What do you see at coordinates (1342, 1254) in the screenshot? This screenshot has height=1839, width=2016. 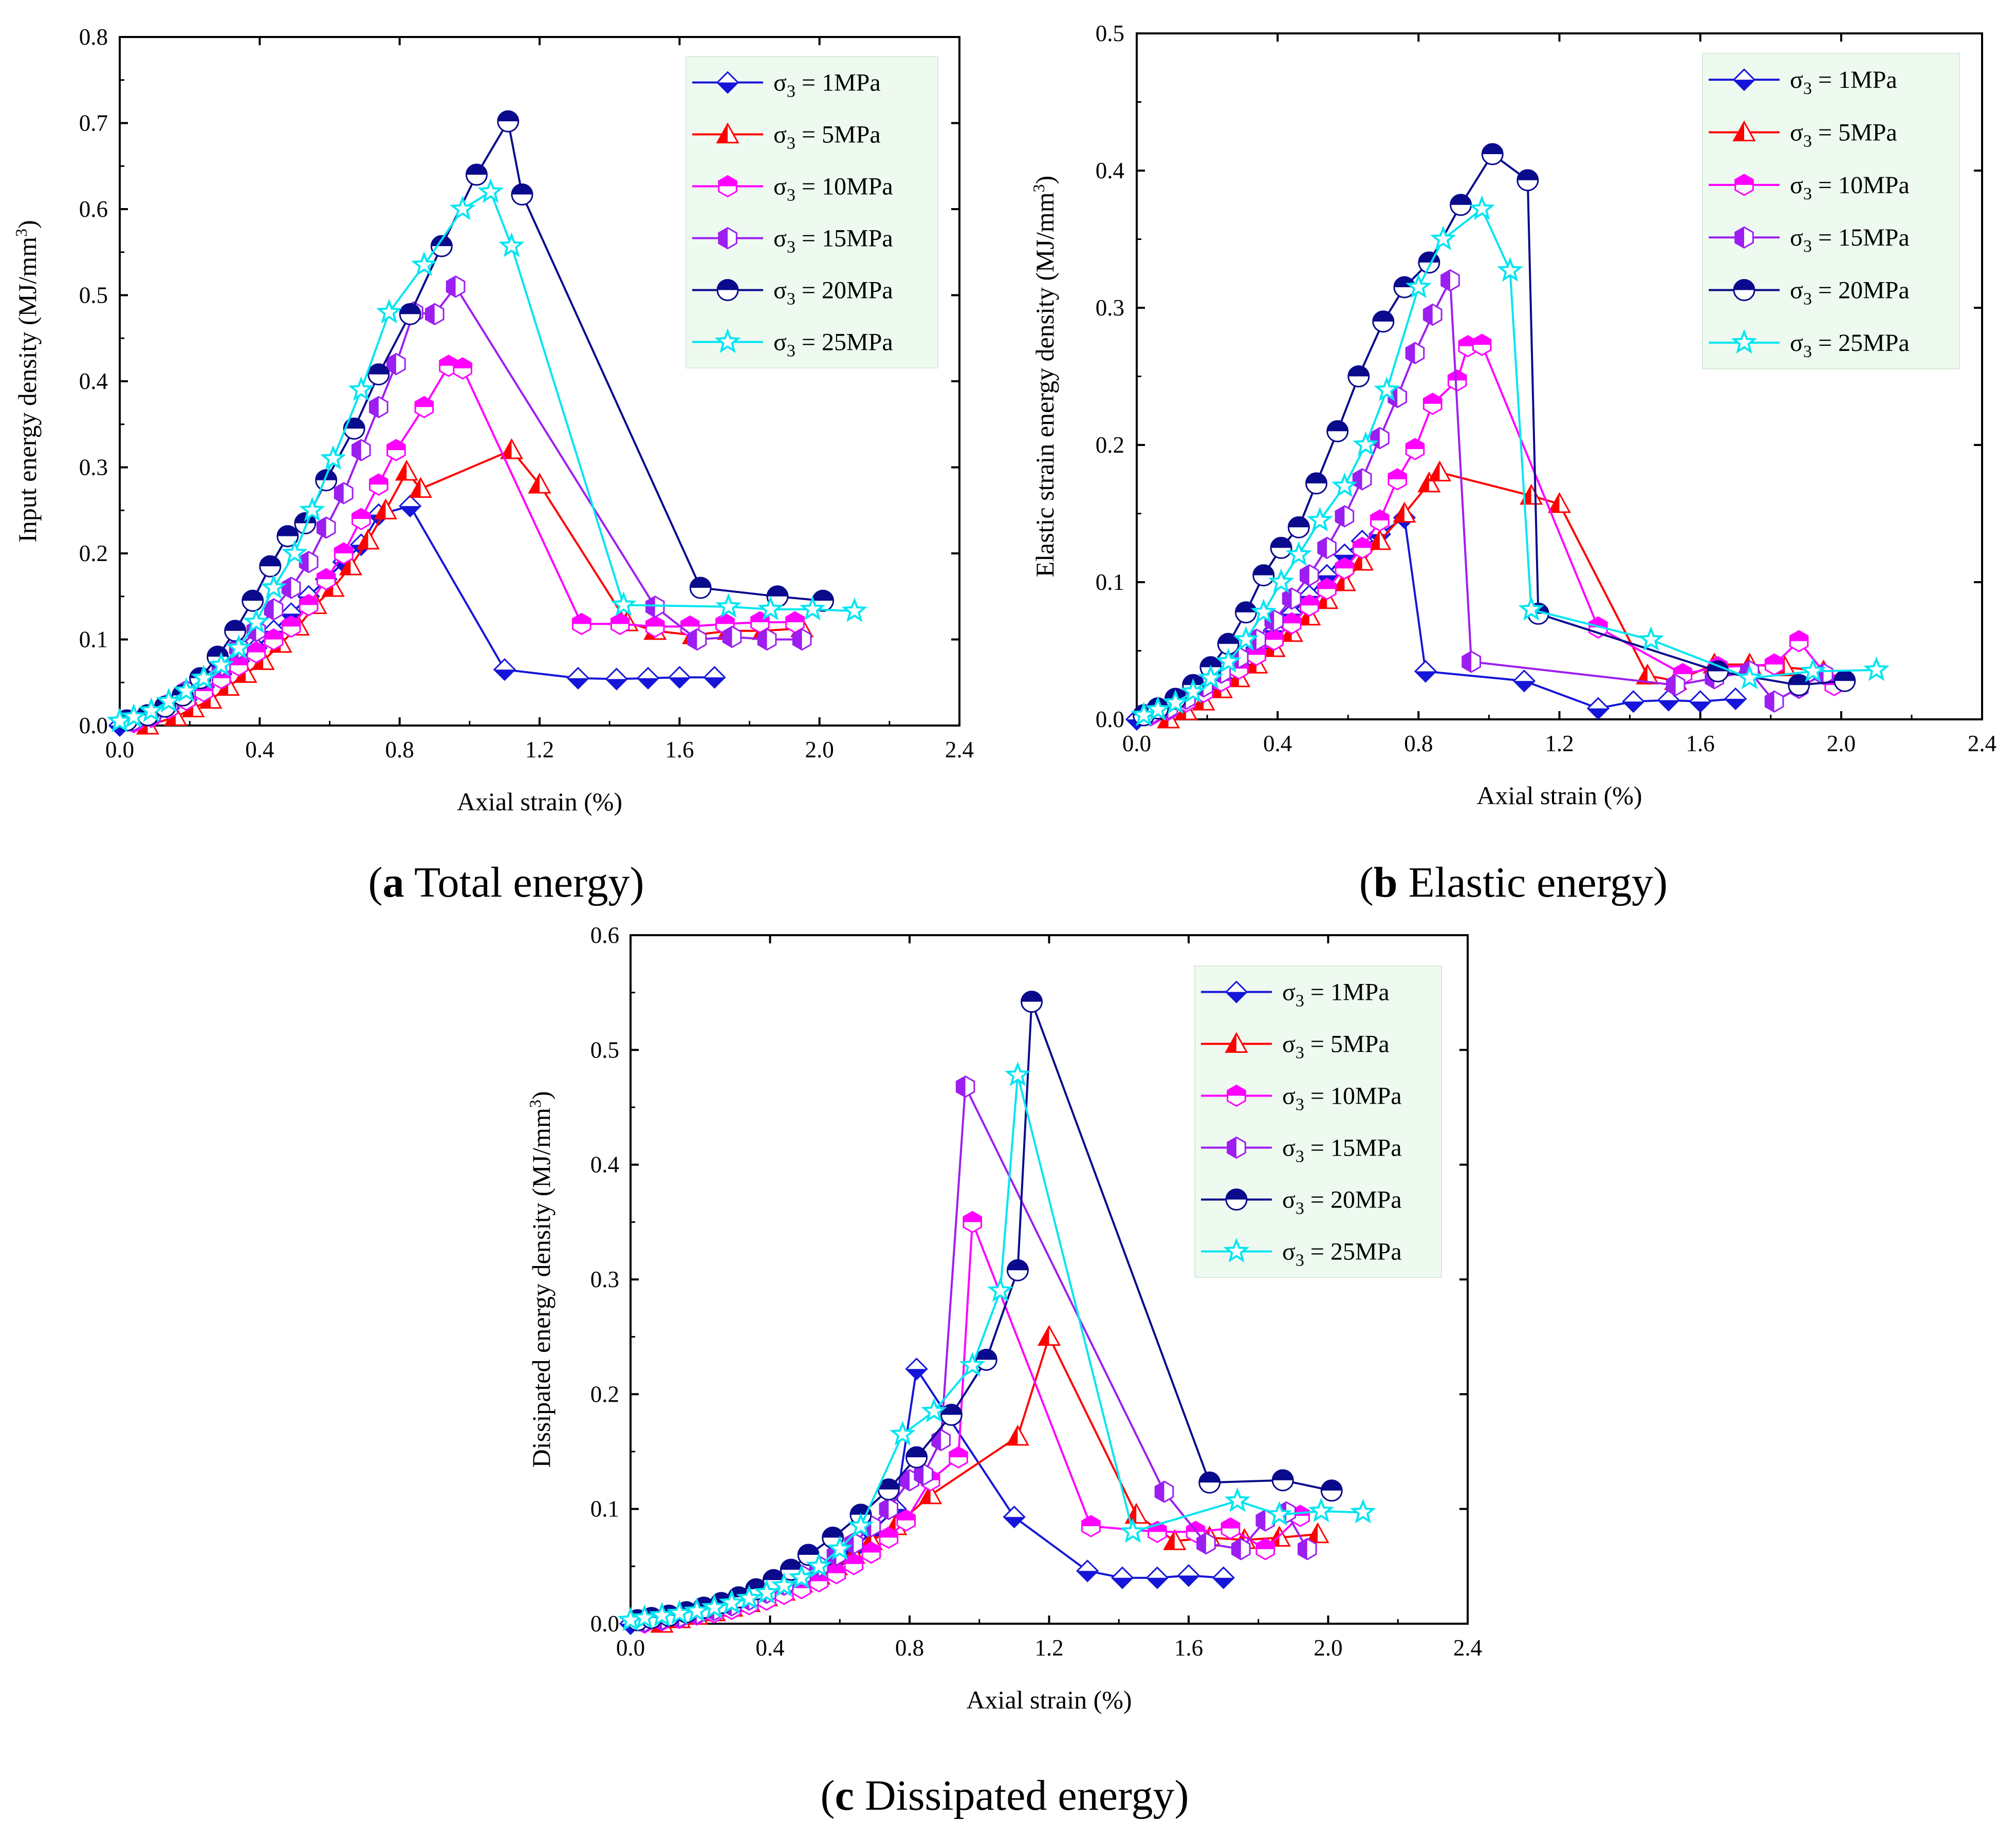 I see `dissipated-legend-label: σ3 = 25MPa` at bounding box center [1342, 1254].